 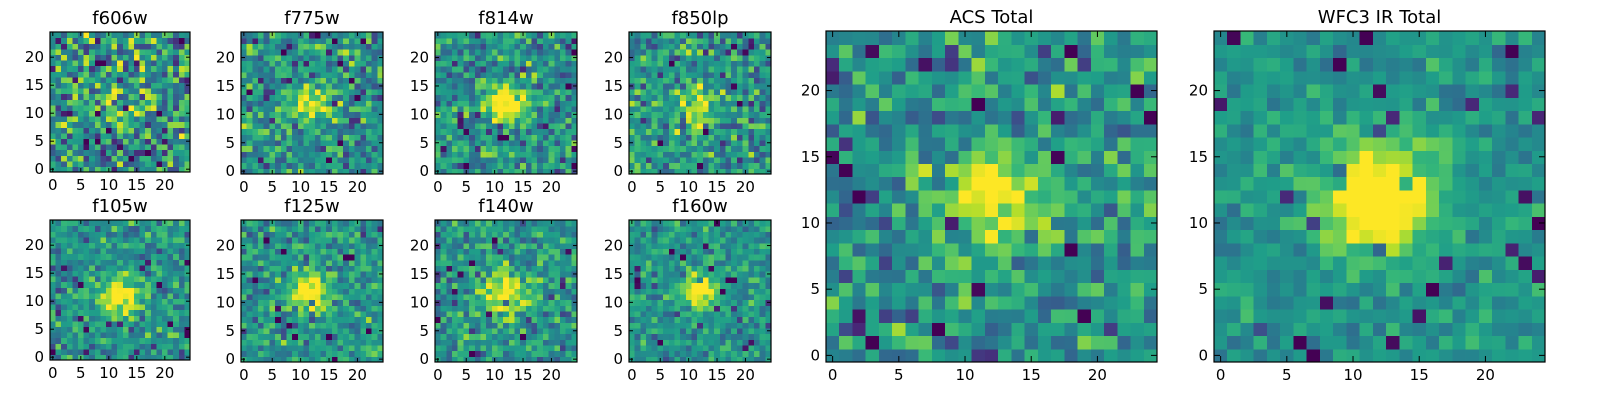 What do you see at coordinates (419, 86) in the screenshot?
I see `y-tick-label: 15` at bounding box center [419, 86].